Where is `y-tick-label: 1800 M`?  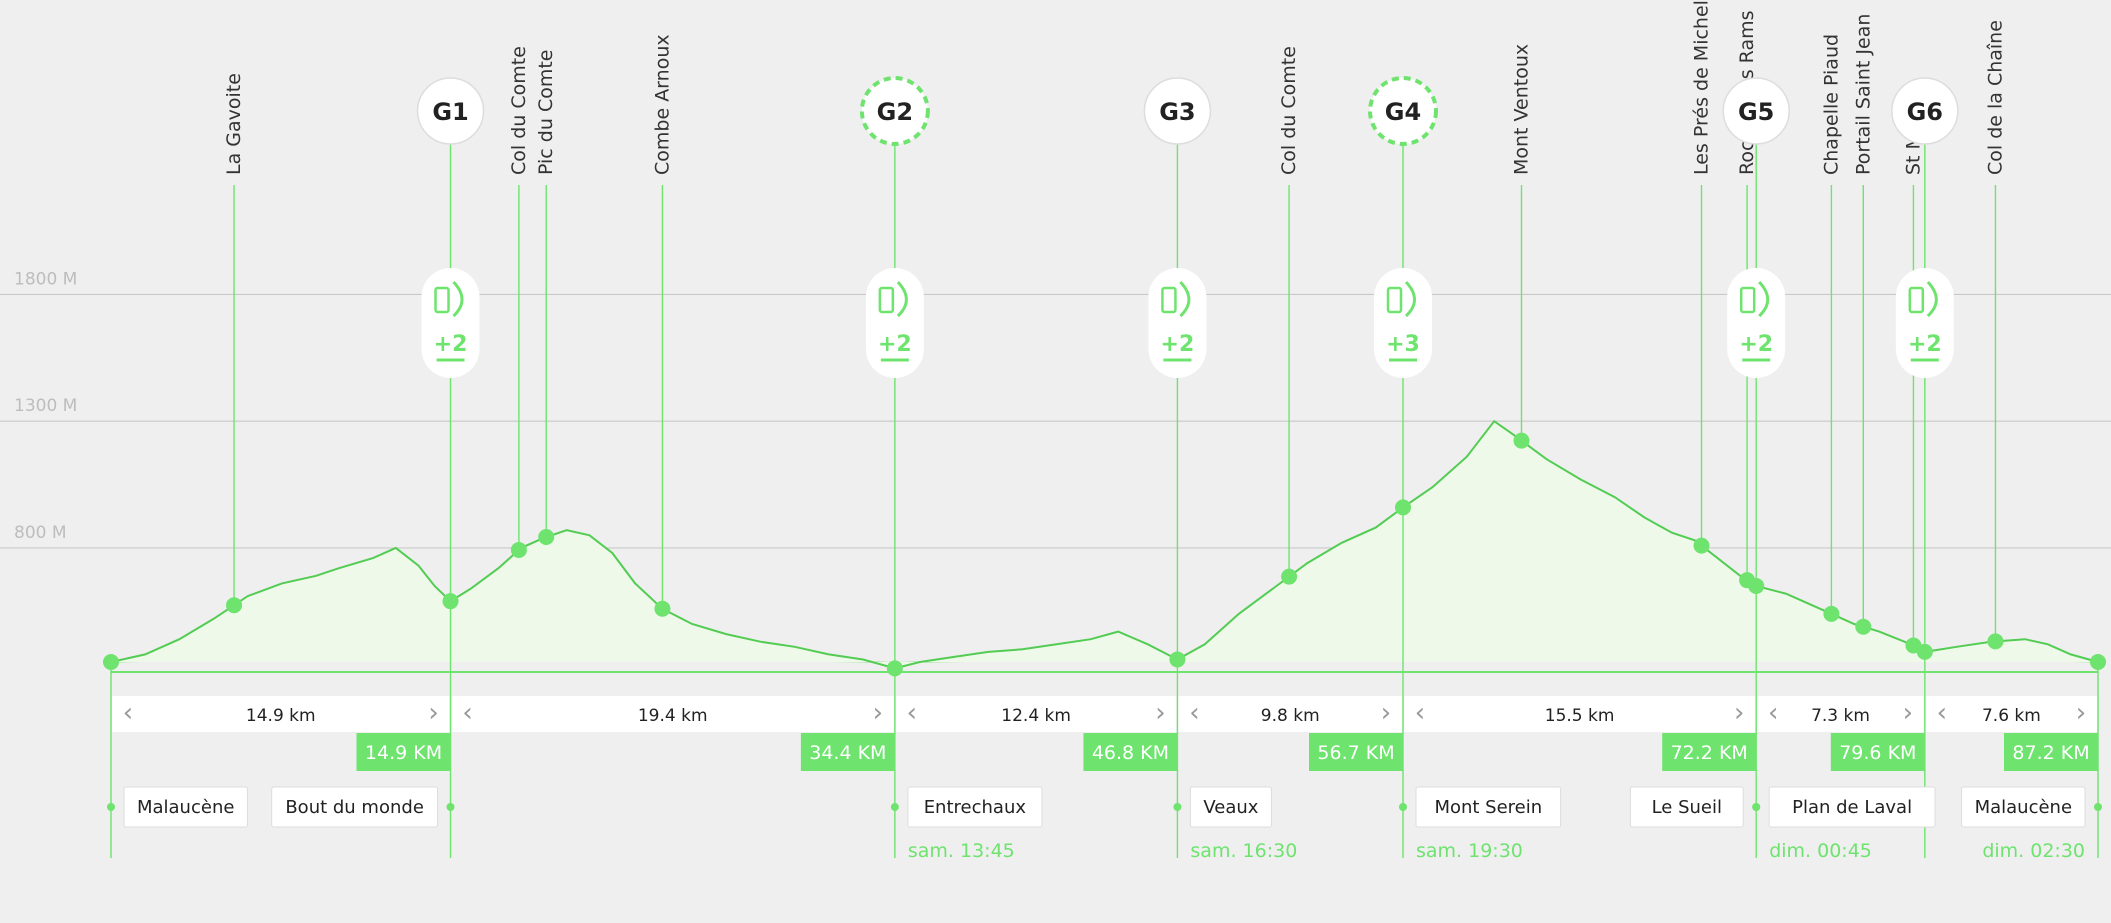
y-tick-label: 1800 M is located at coordinates (45, 279).